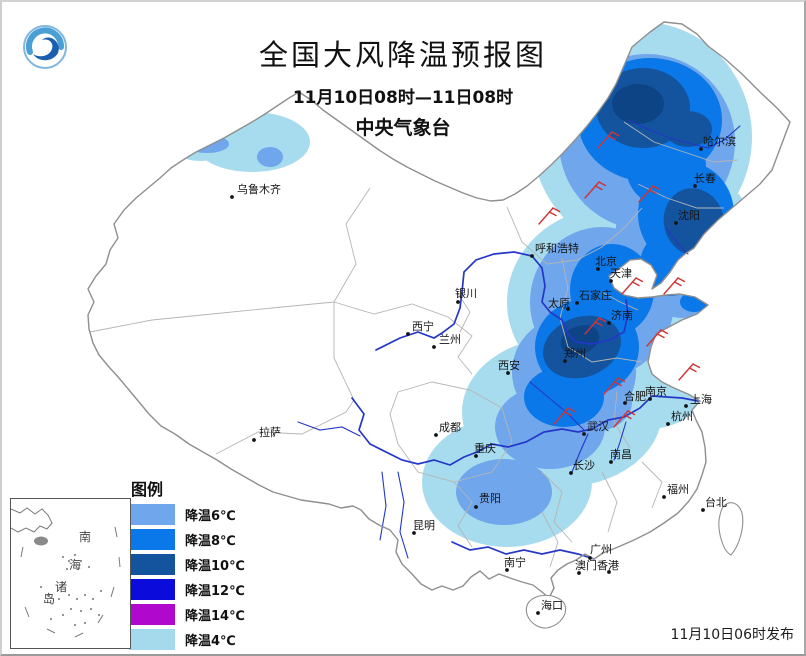 Image resolution: width=806 pixels, height=656 pixels. I want to click on city-marker: 石家庄, so click(593, 296).